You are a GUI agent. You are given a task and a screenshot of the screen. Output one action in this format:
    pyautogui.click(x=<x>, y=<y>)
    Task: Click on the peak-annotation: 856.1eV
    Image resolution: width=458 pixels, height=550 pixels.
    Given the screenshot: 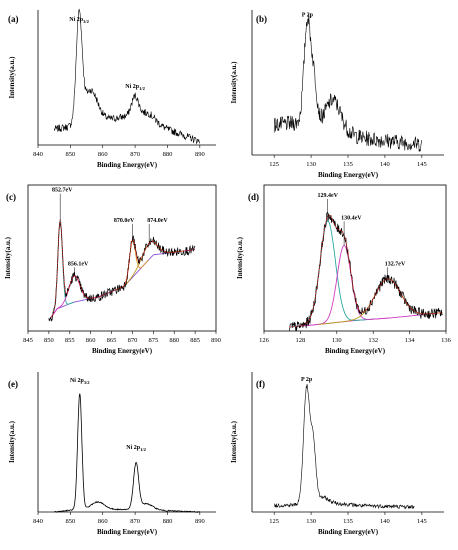 What is the action you would take?
    pyautogui.click(x=78, y=264)
    